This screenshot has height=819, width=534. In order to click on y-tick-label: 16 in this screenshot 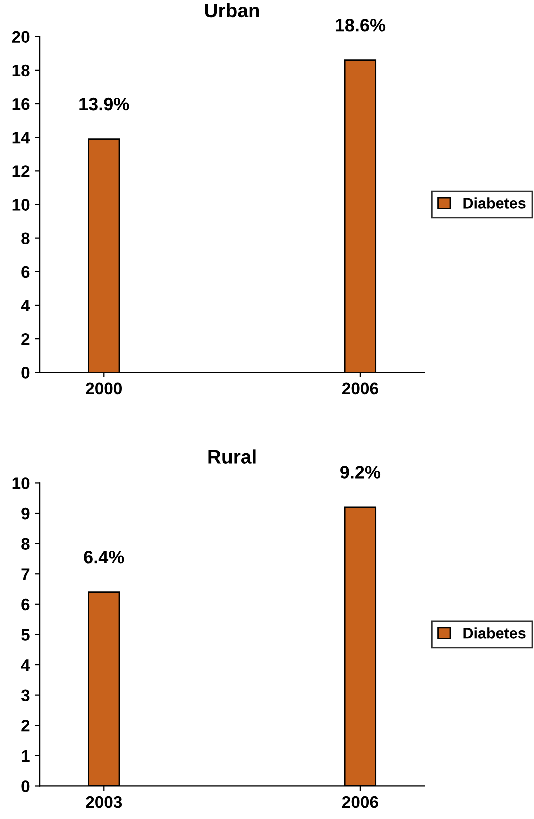, I will do `click(21, 104)`.